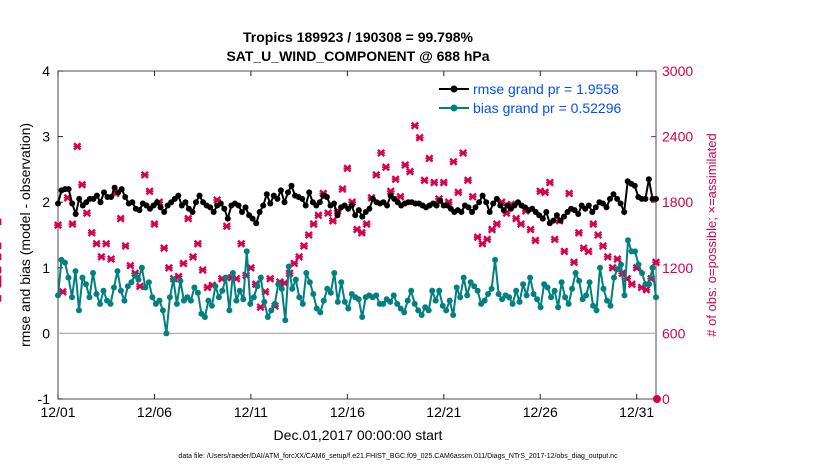 The height and width of the screenshot is (470, 830). I want to click on legend-bias-marker, so click(454, 108).